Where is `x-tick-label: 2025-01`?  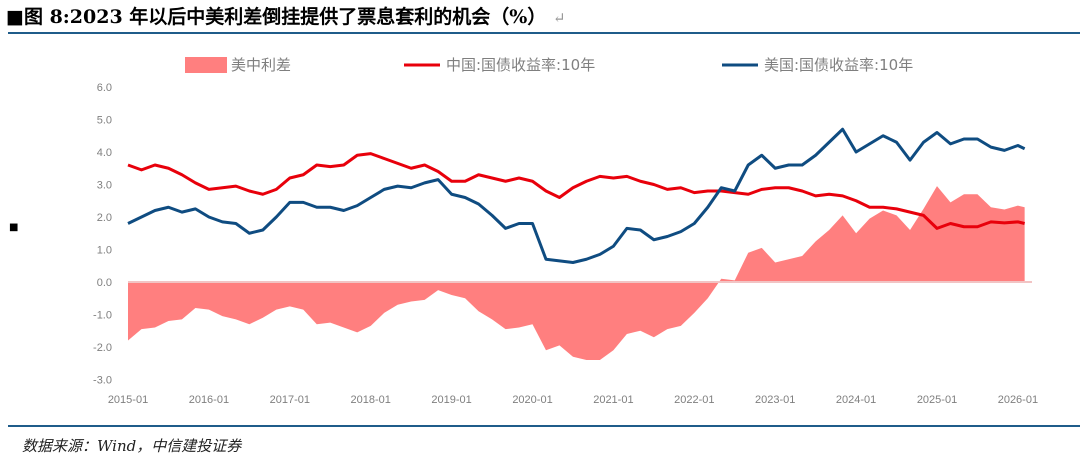 x-tick-label: 2025-01 is located at coordinates (937, 400).